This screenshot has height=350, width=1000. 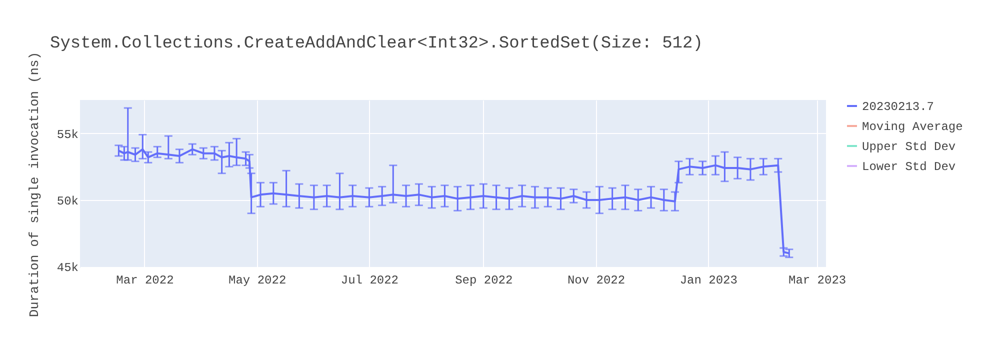 I want to click on x-tick-label: Mar 2022, so click(x=145, y=281).